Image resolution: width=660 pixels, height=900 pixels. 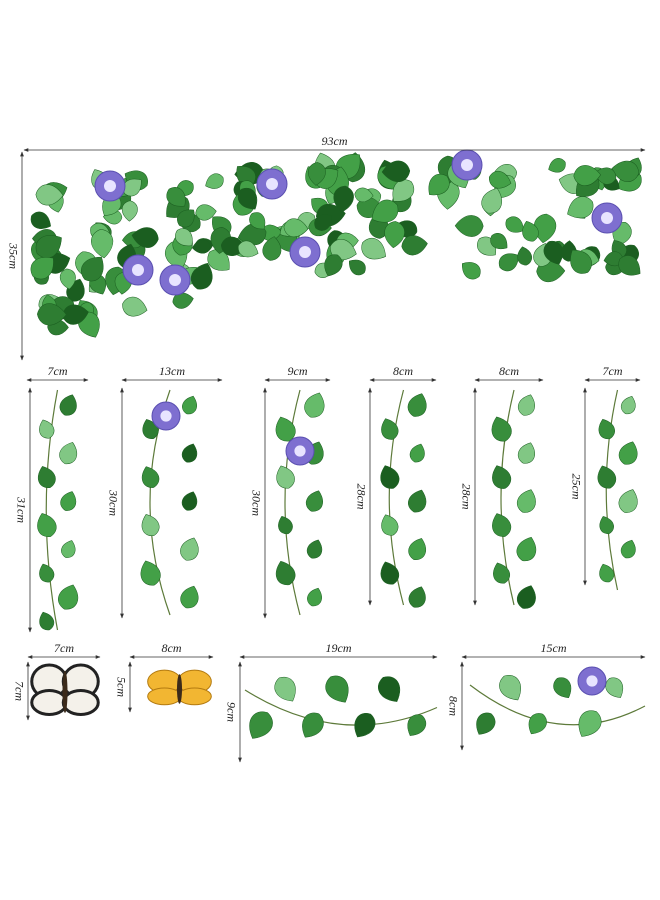 What do you see at coordinates (172, 371) in the screenshot?
I see `width-label: 13cm` at bounding box center [172, 371].